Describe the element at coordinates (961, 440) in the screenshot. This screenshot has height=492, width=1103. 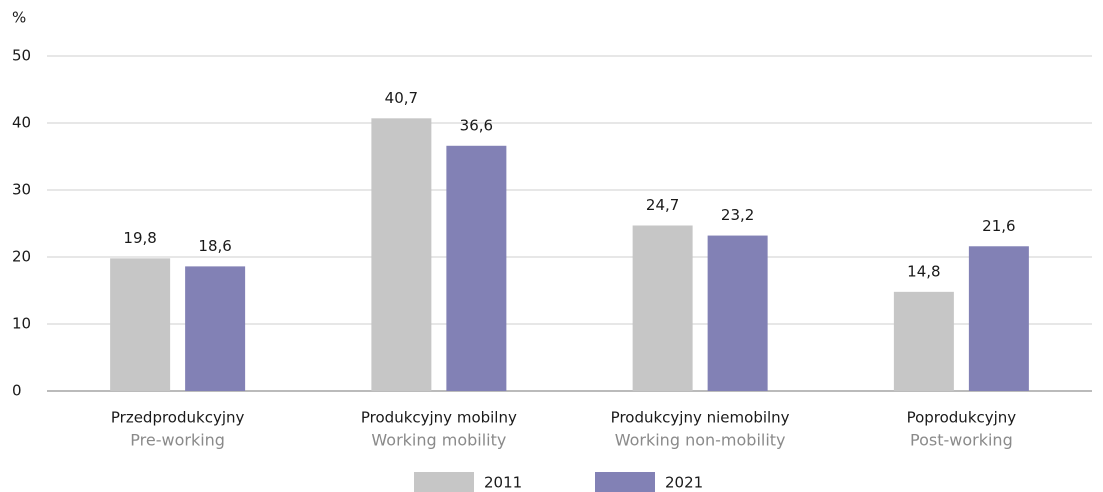
I see `x-tick-sublabel: Post-working` at that location.